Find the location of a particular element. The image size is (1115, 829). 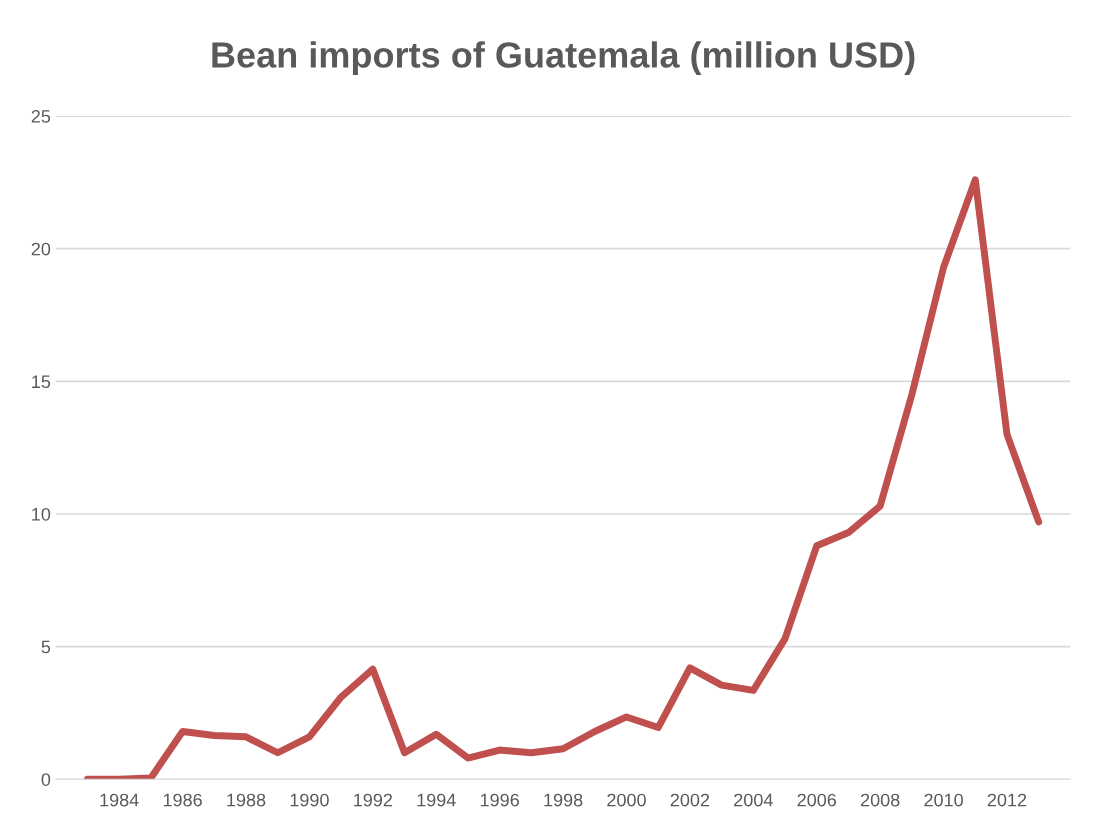

x-tick-label: 2000 is located at coordinates (626, 800).